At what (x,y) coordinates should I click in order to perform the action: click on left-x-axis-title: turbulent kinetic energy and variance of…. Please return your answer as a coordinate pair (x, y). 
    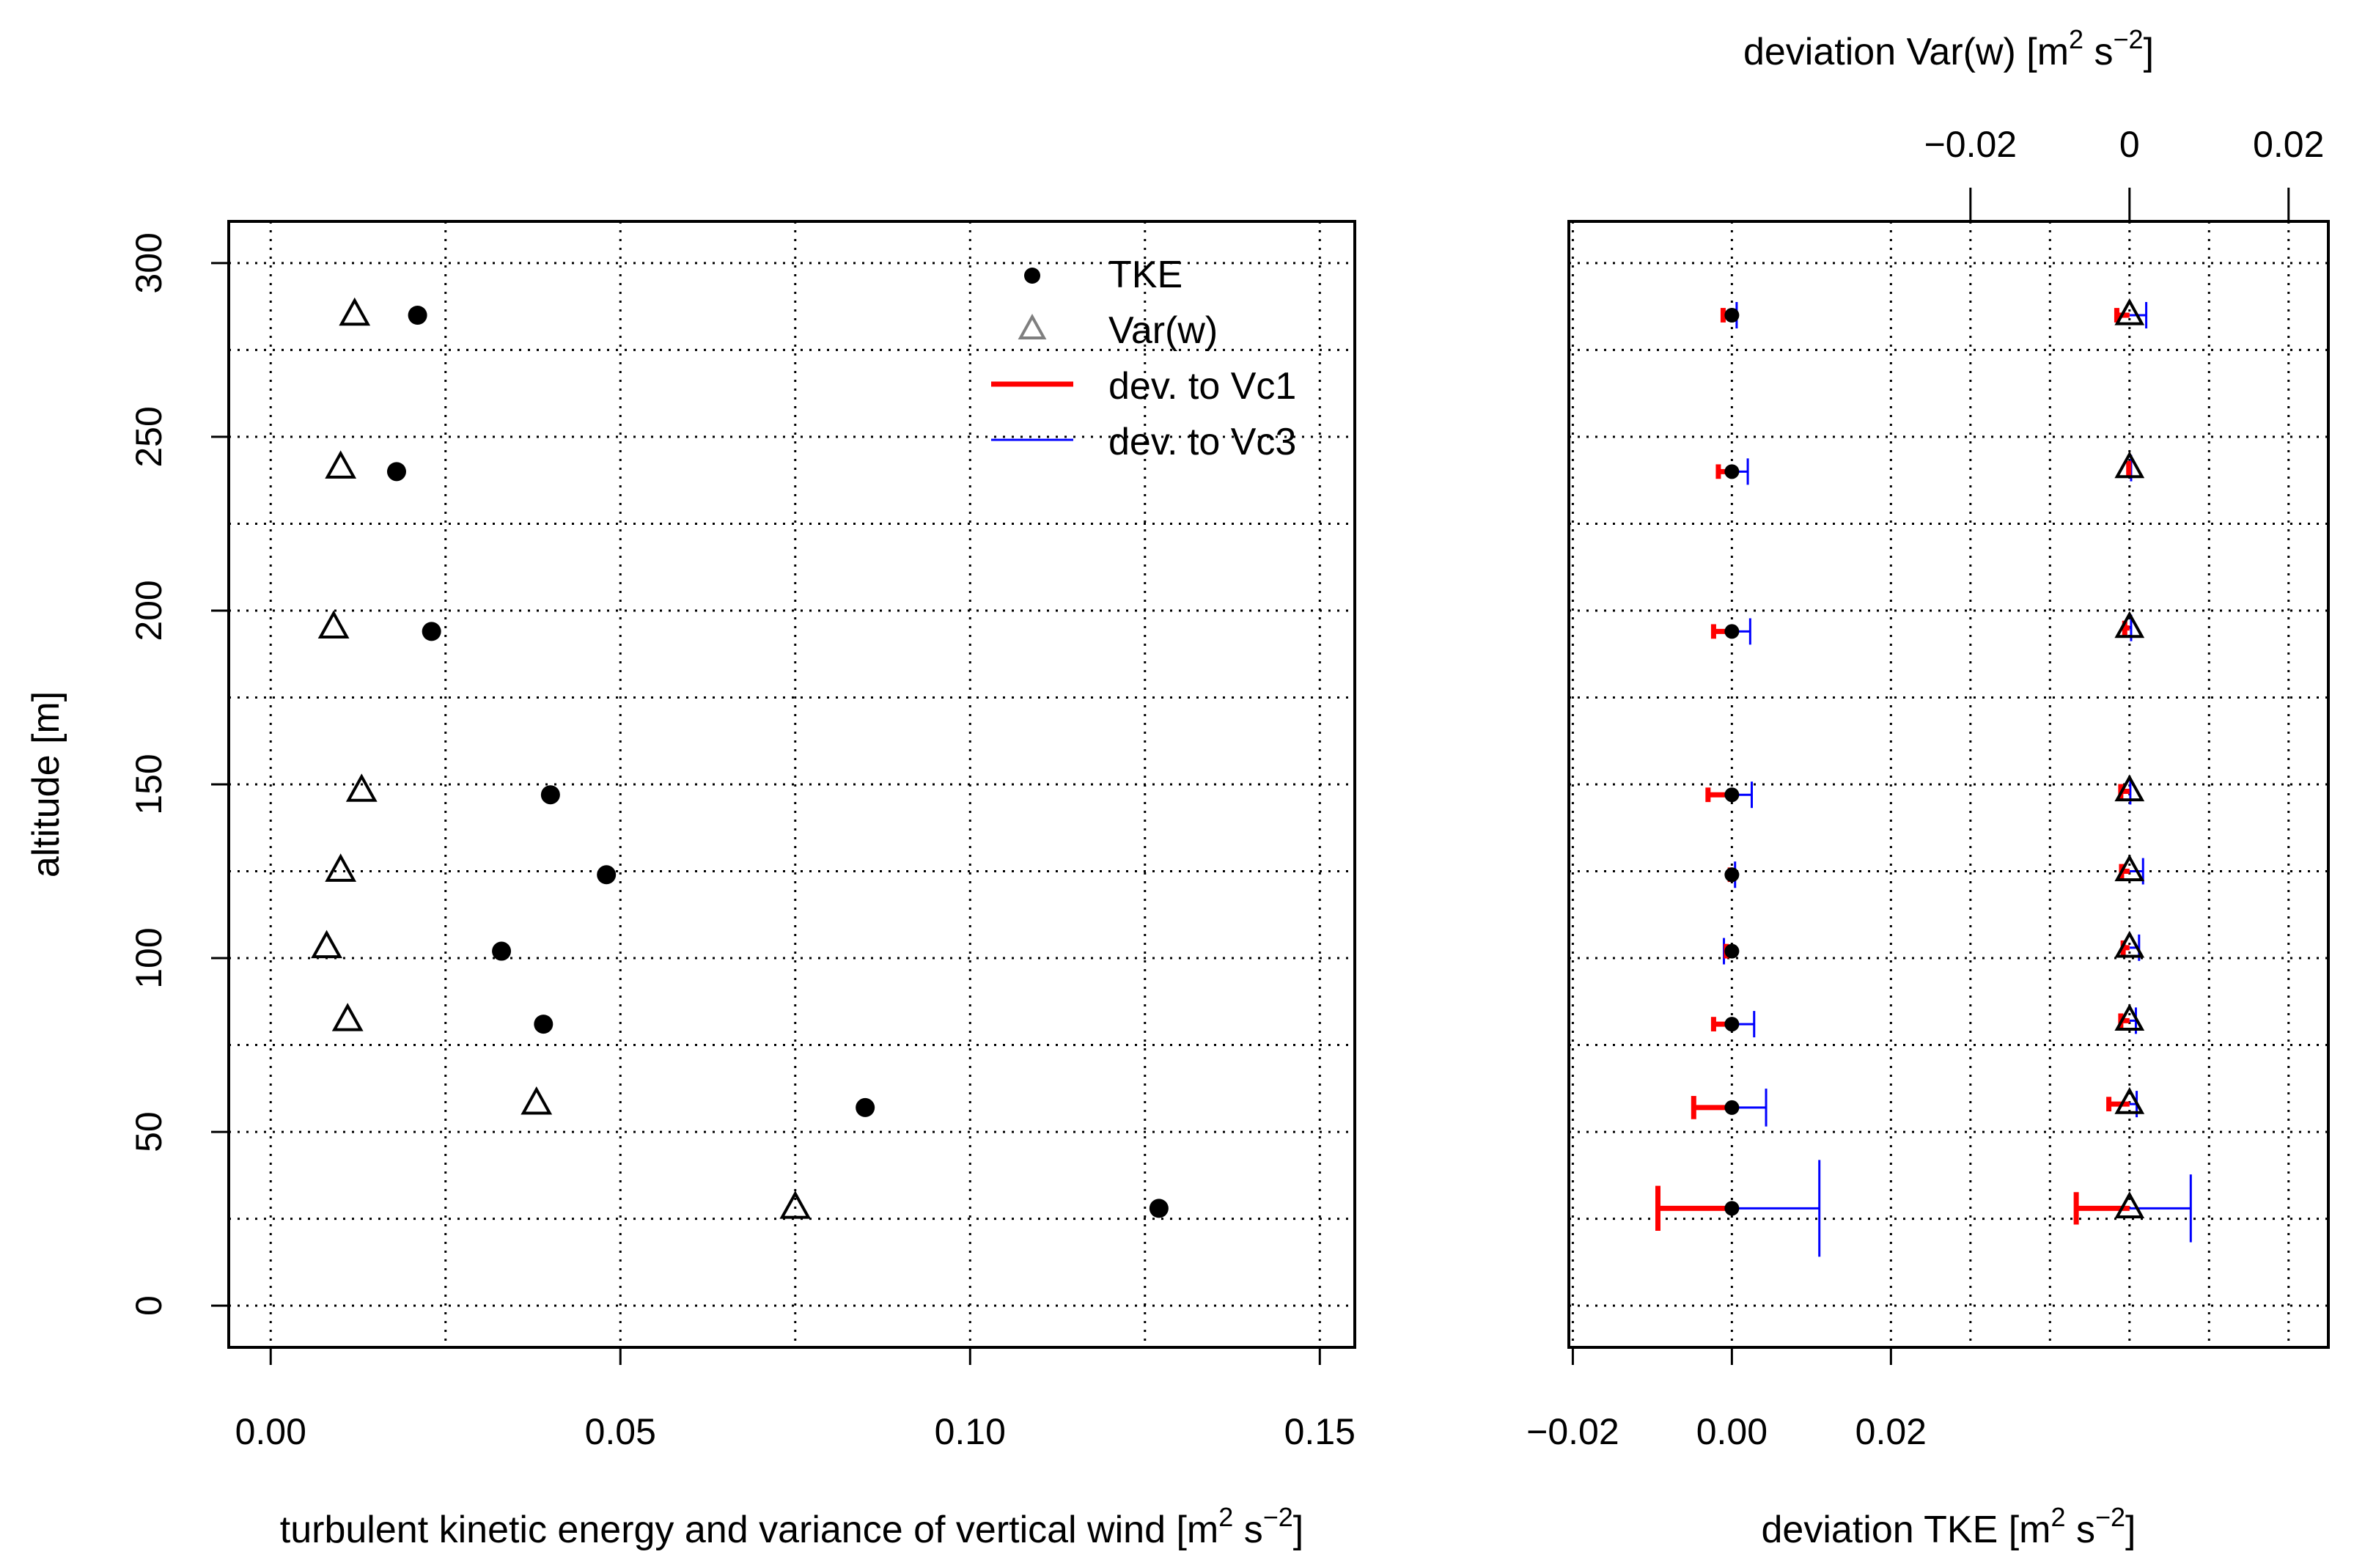
    Looking at the image, I should click on (791, 1526).